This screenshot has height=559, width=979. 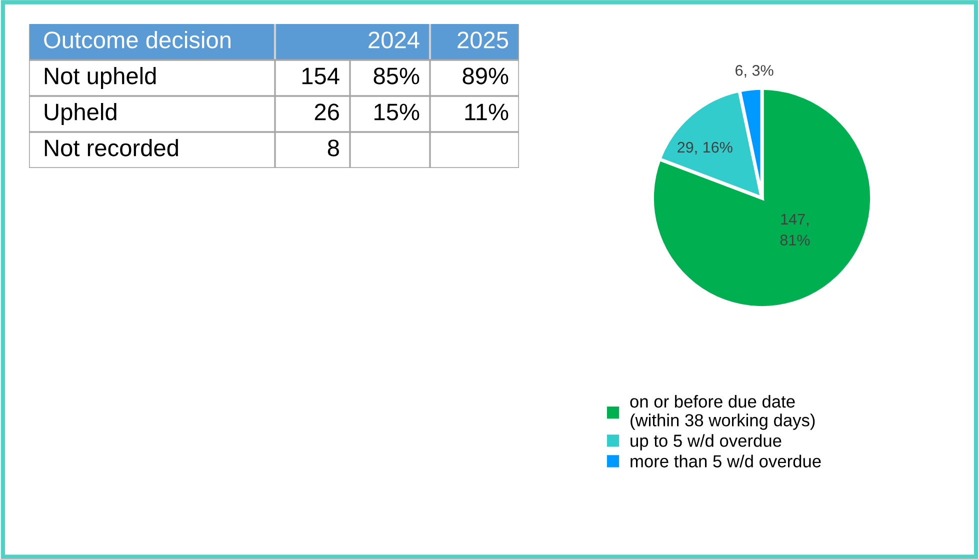 What do you see at coordinates (394, 40) in the screenshot?
I see `category-label: 2024` at bounding box center [394, 40].